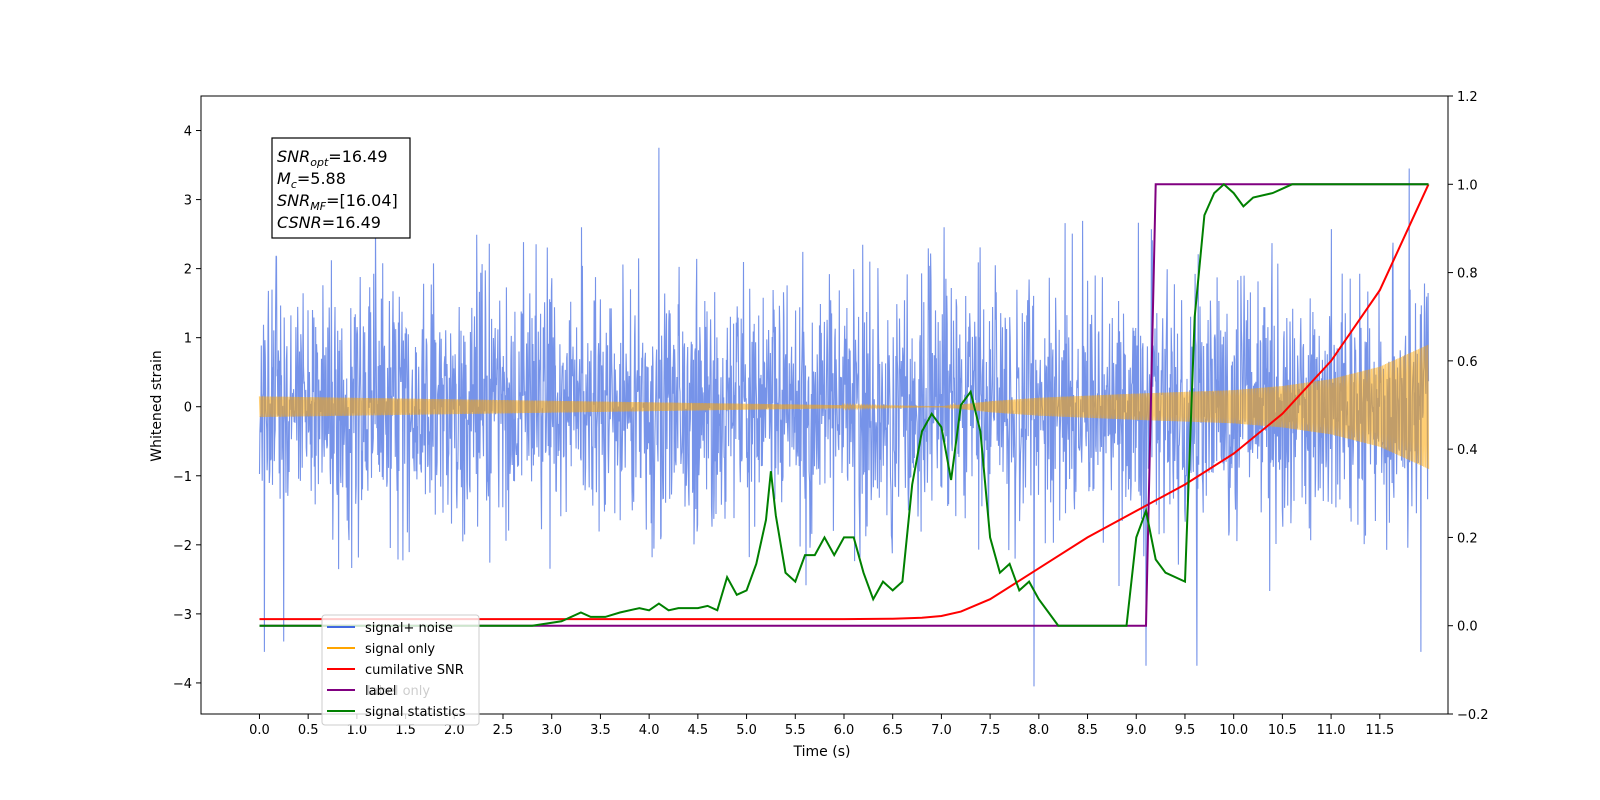 The height and width of the screenshot is (800, 1600). I want to click on x-tick-label: 6.0, so click(844, 730).